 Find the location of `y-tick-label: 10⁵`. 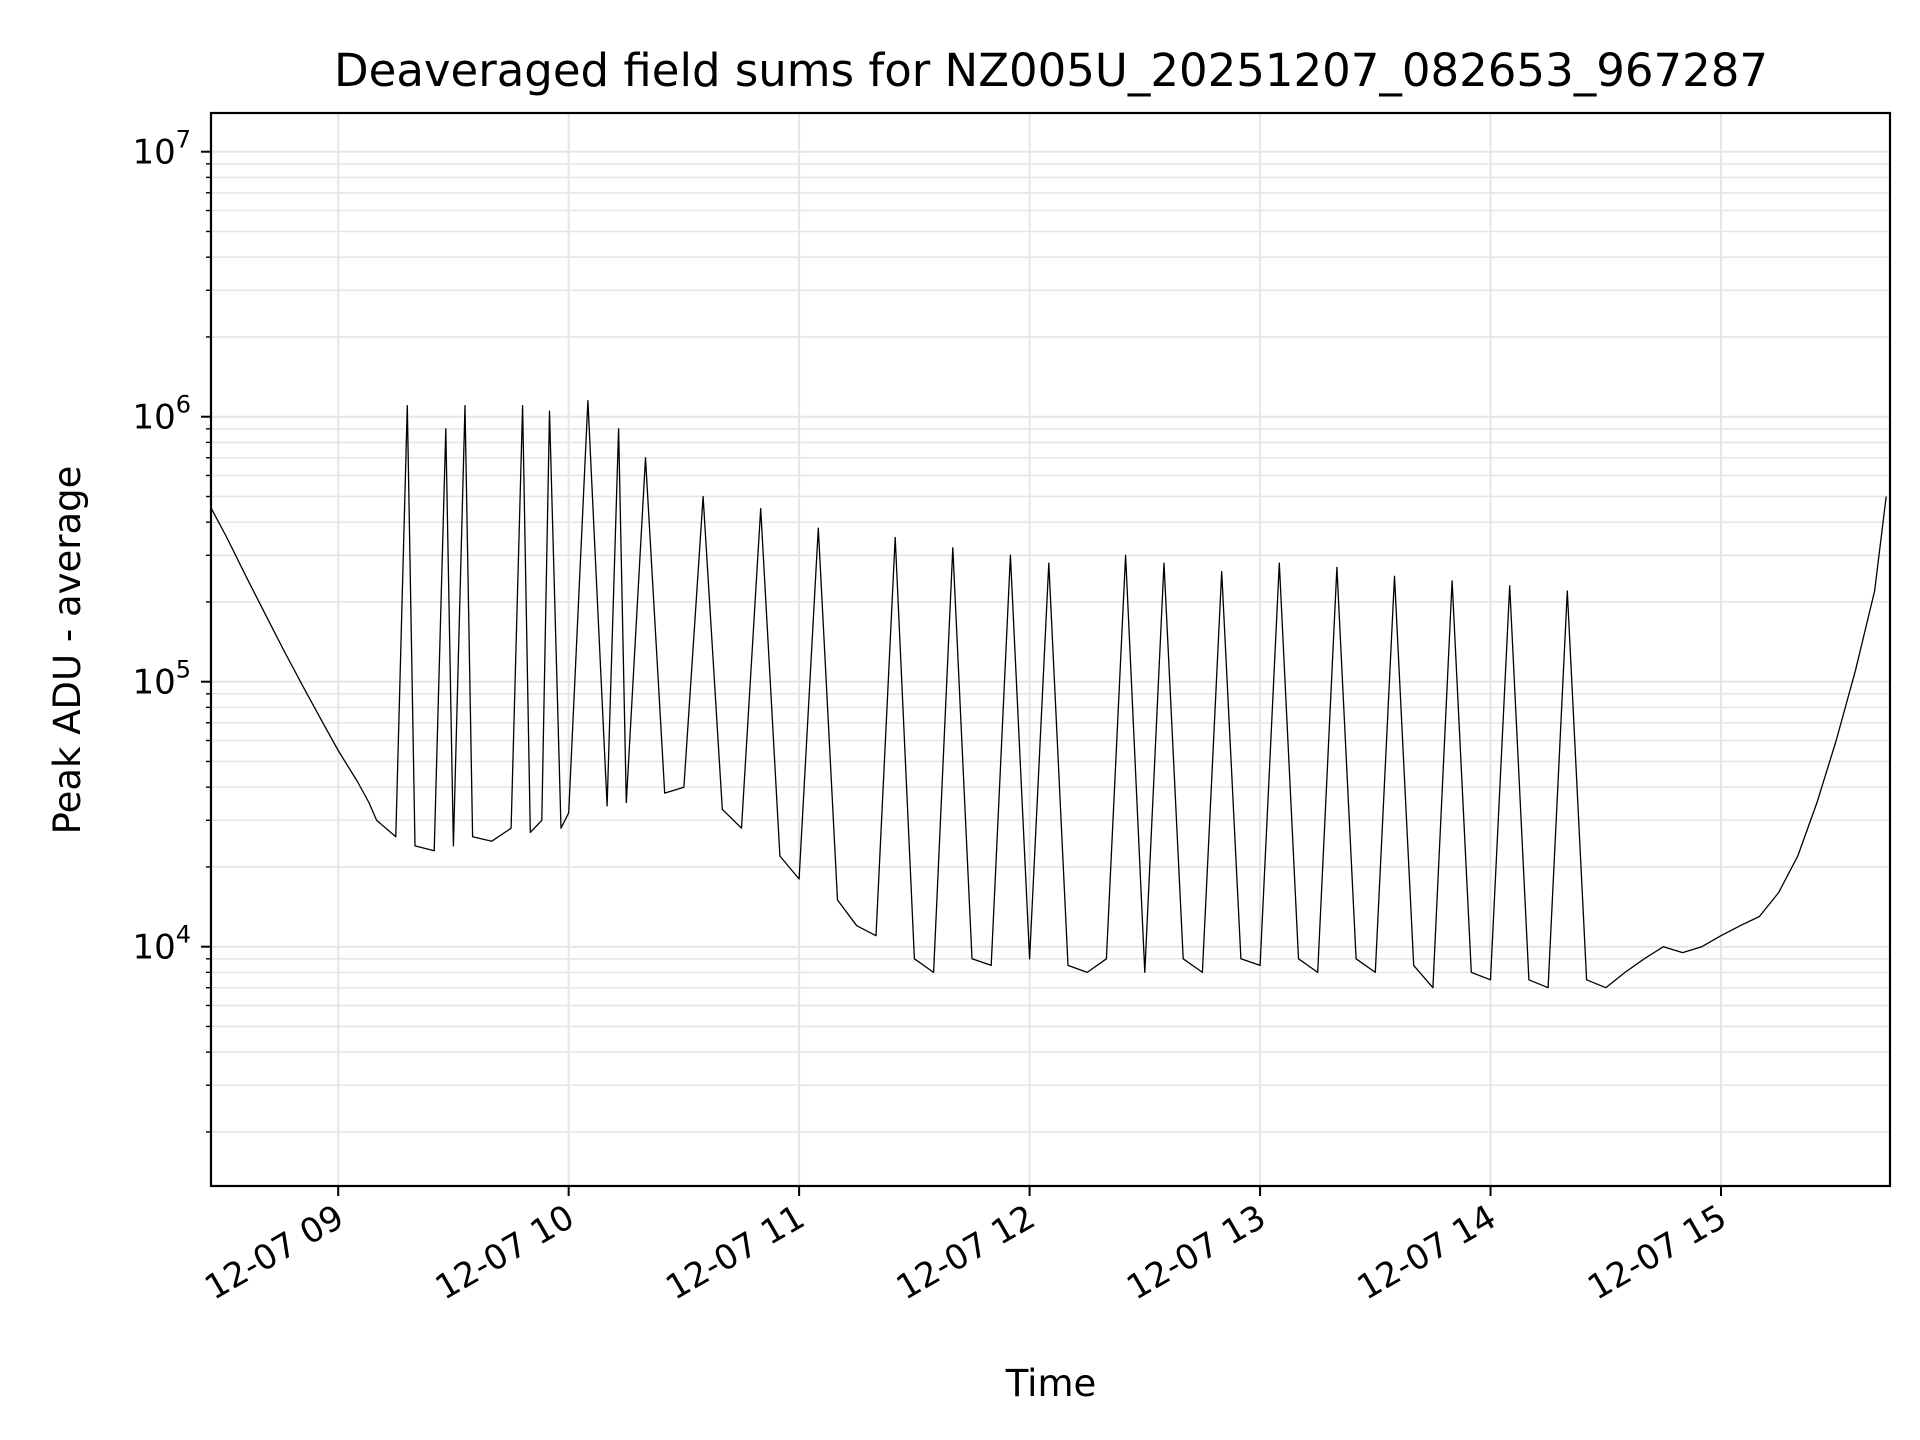

y-tick-label: 10⁵ is located at coordinates (161, 679).